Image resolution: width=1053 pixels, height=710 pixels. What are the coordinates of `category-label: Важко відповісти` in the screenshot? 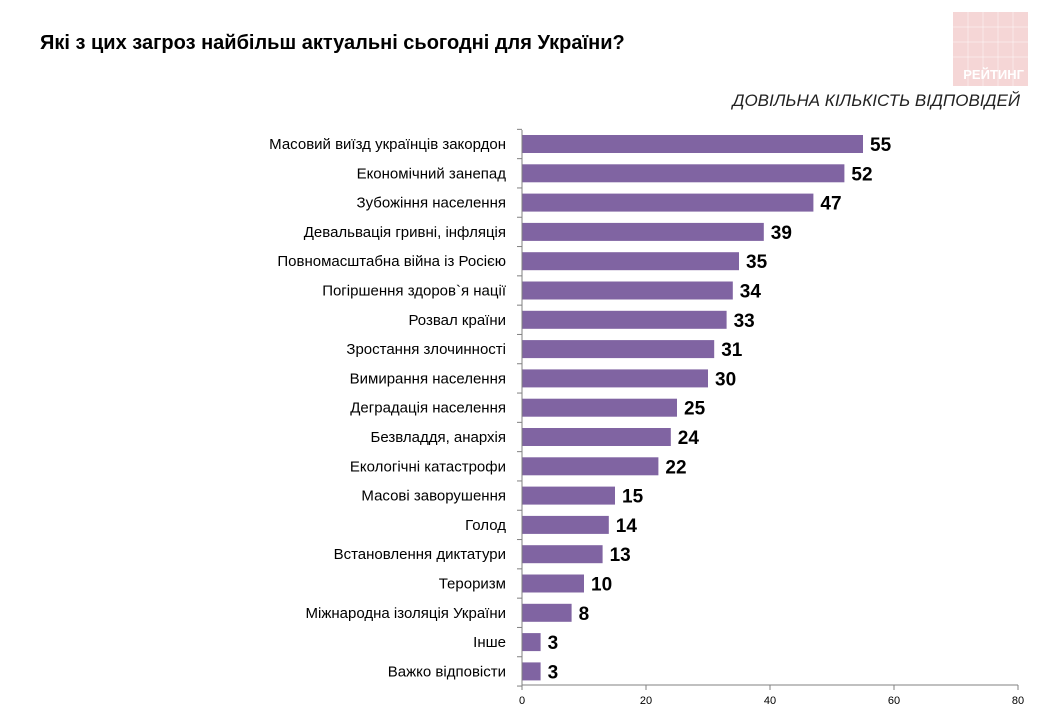 It's located at (447, 671).